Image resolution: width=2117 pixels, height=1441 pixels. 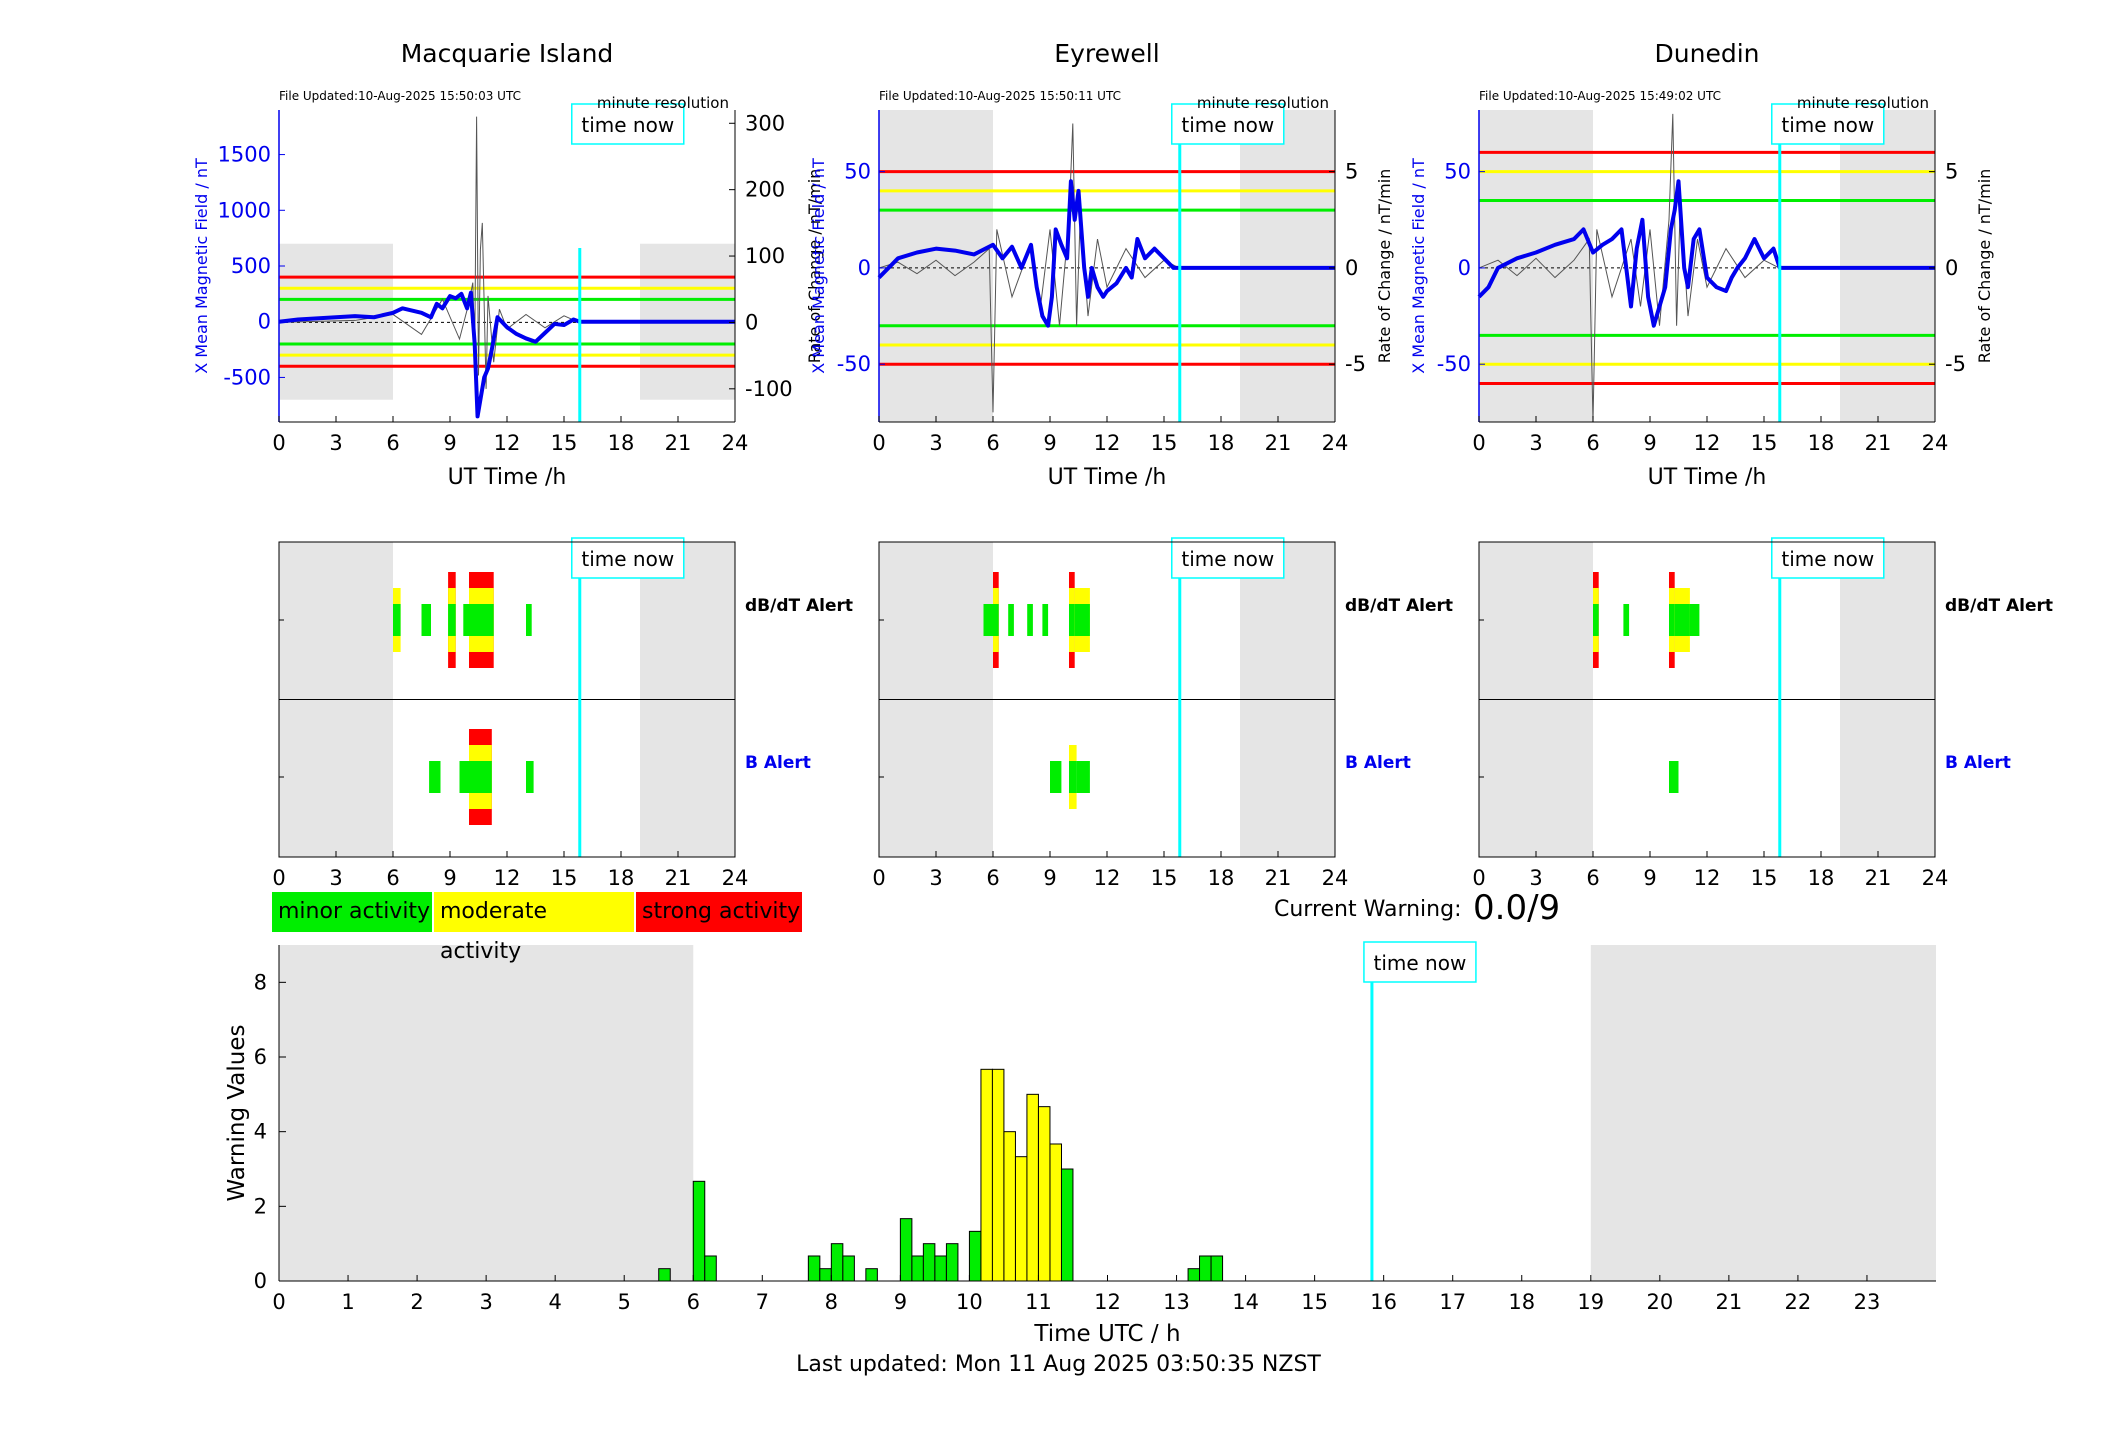 I want to click on x-tick-label: 10, so click(x=969, y=1302).